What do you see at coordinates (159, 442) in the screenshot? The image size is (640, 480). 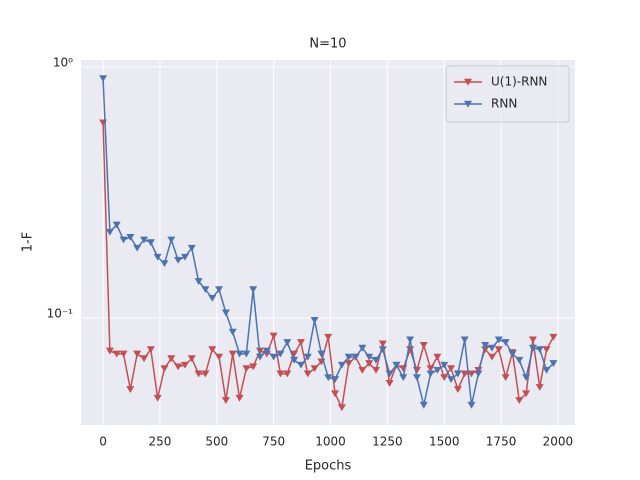 I see `x-tick-label: 250` at bounding box center [159, 442].